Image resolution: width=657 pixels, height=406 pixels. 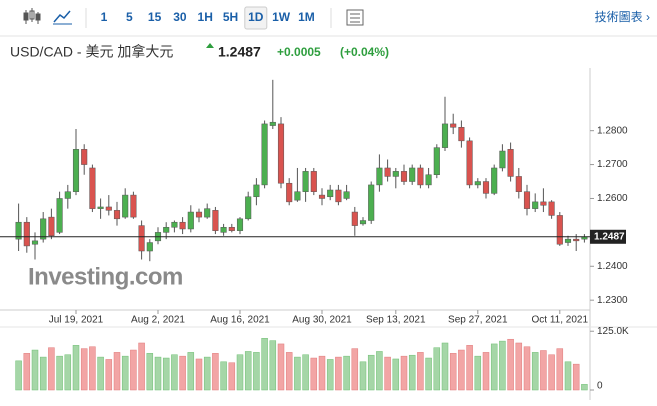 I want to click on y-tick-label: 1.2400, so click(x=612, y=266).